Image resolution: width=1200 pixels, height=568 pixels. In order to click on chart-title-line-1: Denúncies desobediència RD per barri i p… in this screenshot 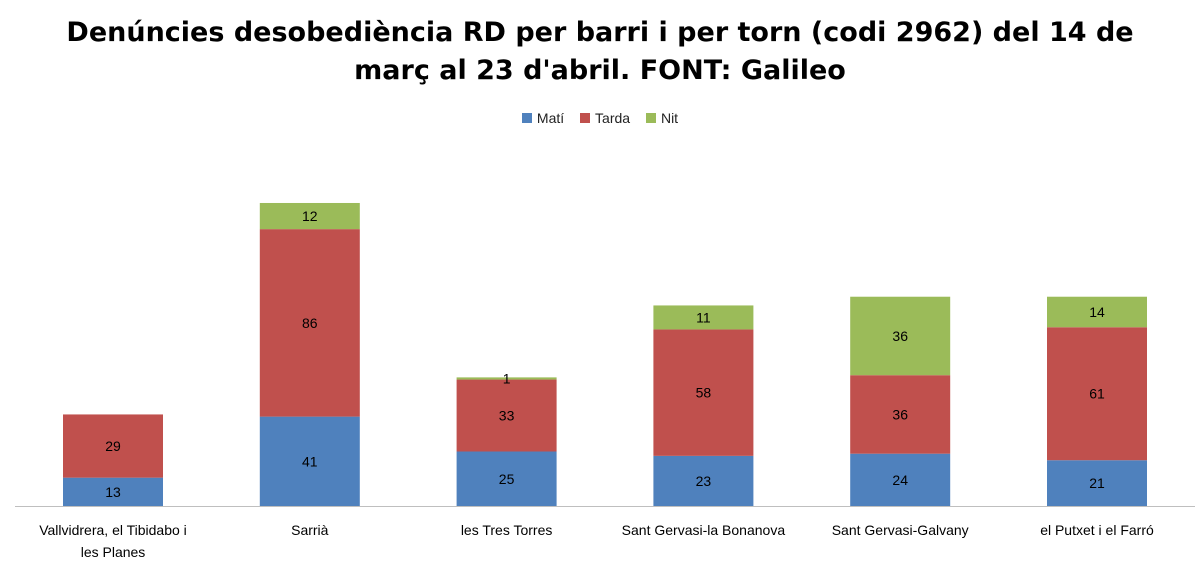, I will do `click(600, 32)`.